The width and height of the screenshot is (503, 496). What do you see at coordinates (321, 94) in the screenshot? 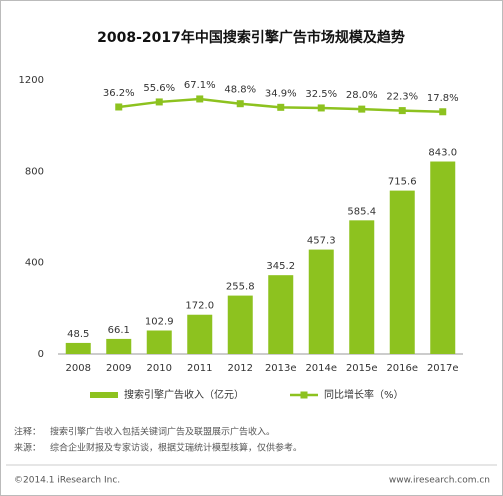
I see `line-label: 32.5%` at bounding box center [321, 94].